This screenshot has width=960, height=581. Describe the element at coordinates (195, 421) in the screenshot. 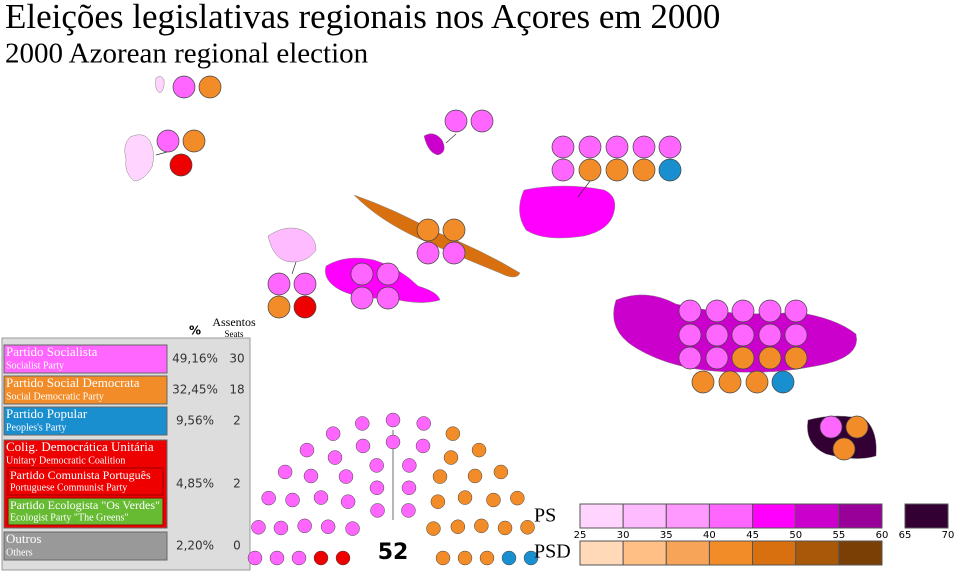

I see `party-percent: 9,56%` at that location.